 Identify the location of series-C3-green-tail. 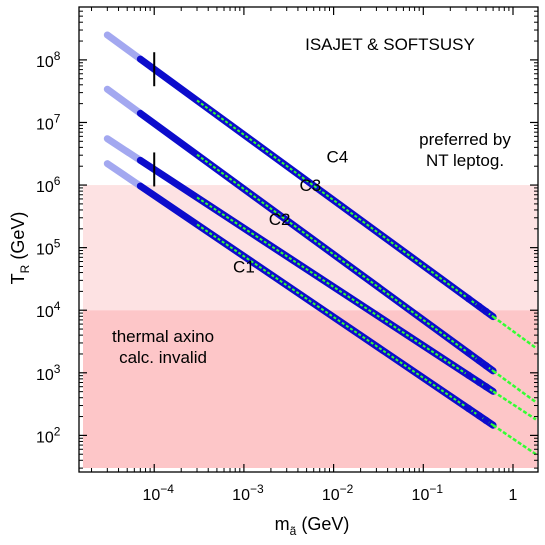
(514, 386).